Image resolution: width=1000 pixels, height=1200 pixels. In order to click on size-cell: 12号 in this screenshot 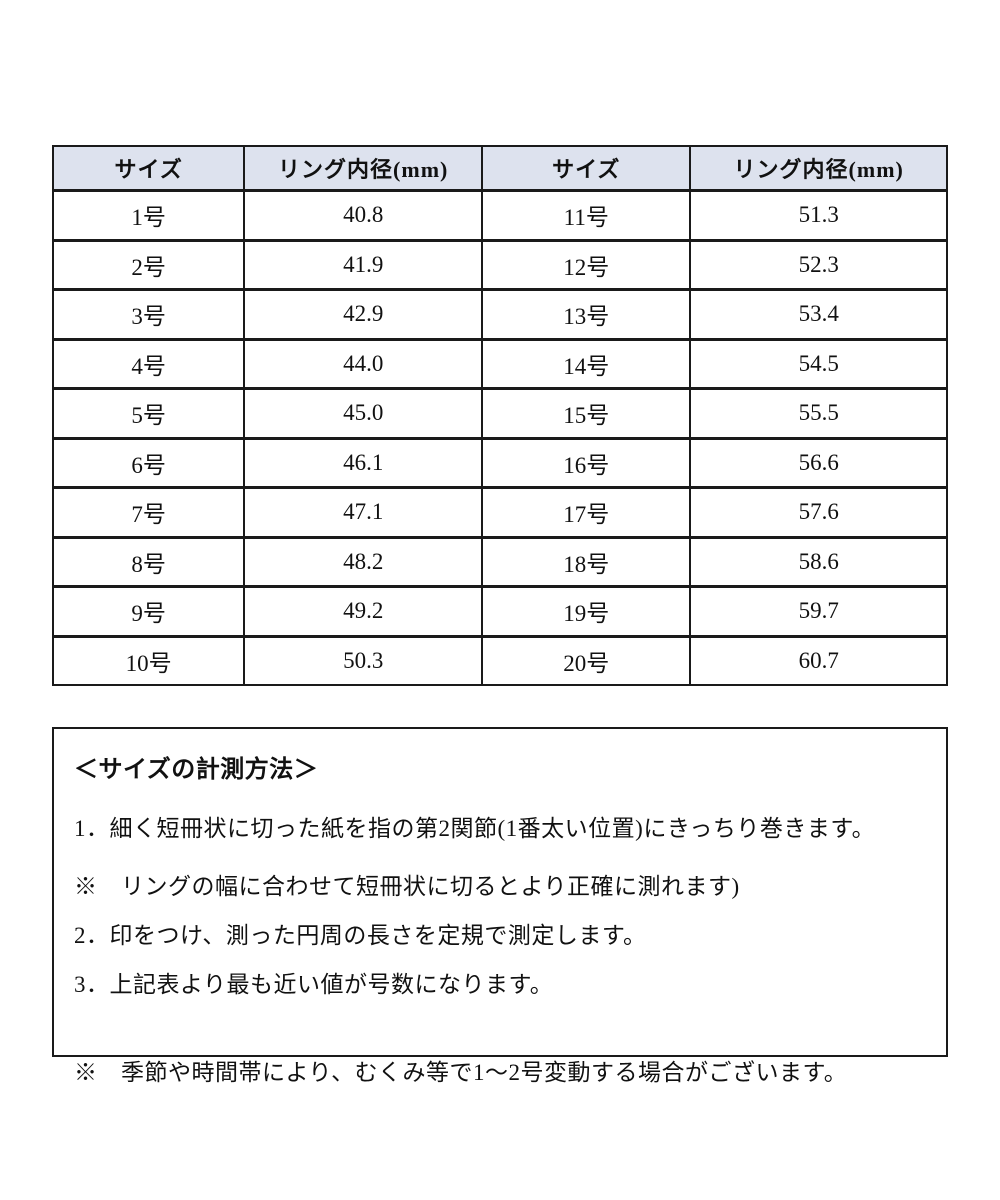, I will do `click(586, 264)`.